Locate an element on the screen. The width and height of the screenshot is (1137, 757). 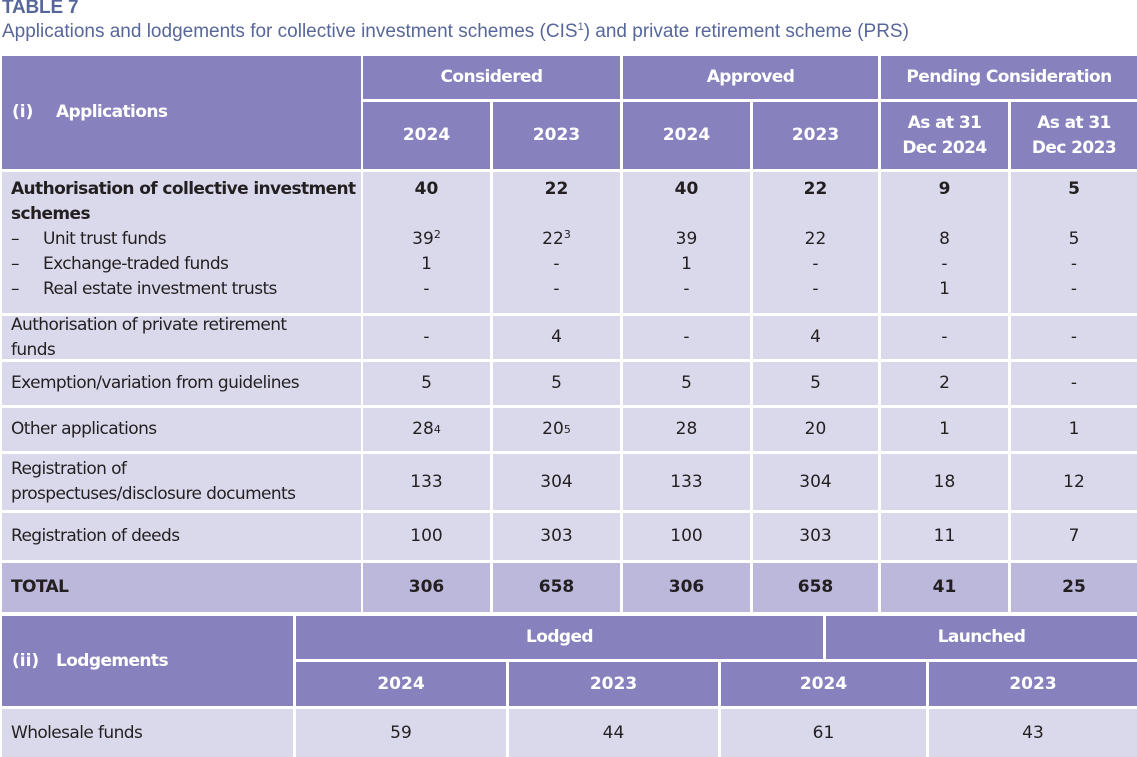
total-value-approved-2023: 658 is located at coordinates (815, 587).